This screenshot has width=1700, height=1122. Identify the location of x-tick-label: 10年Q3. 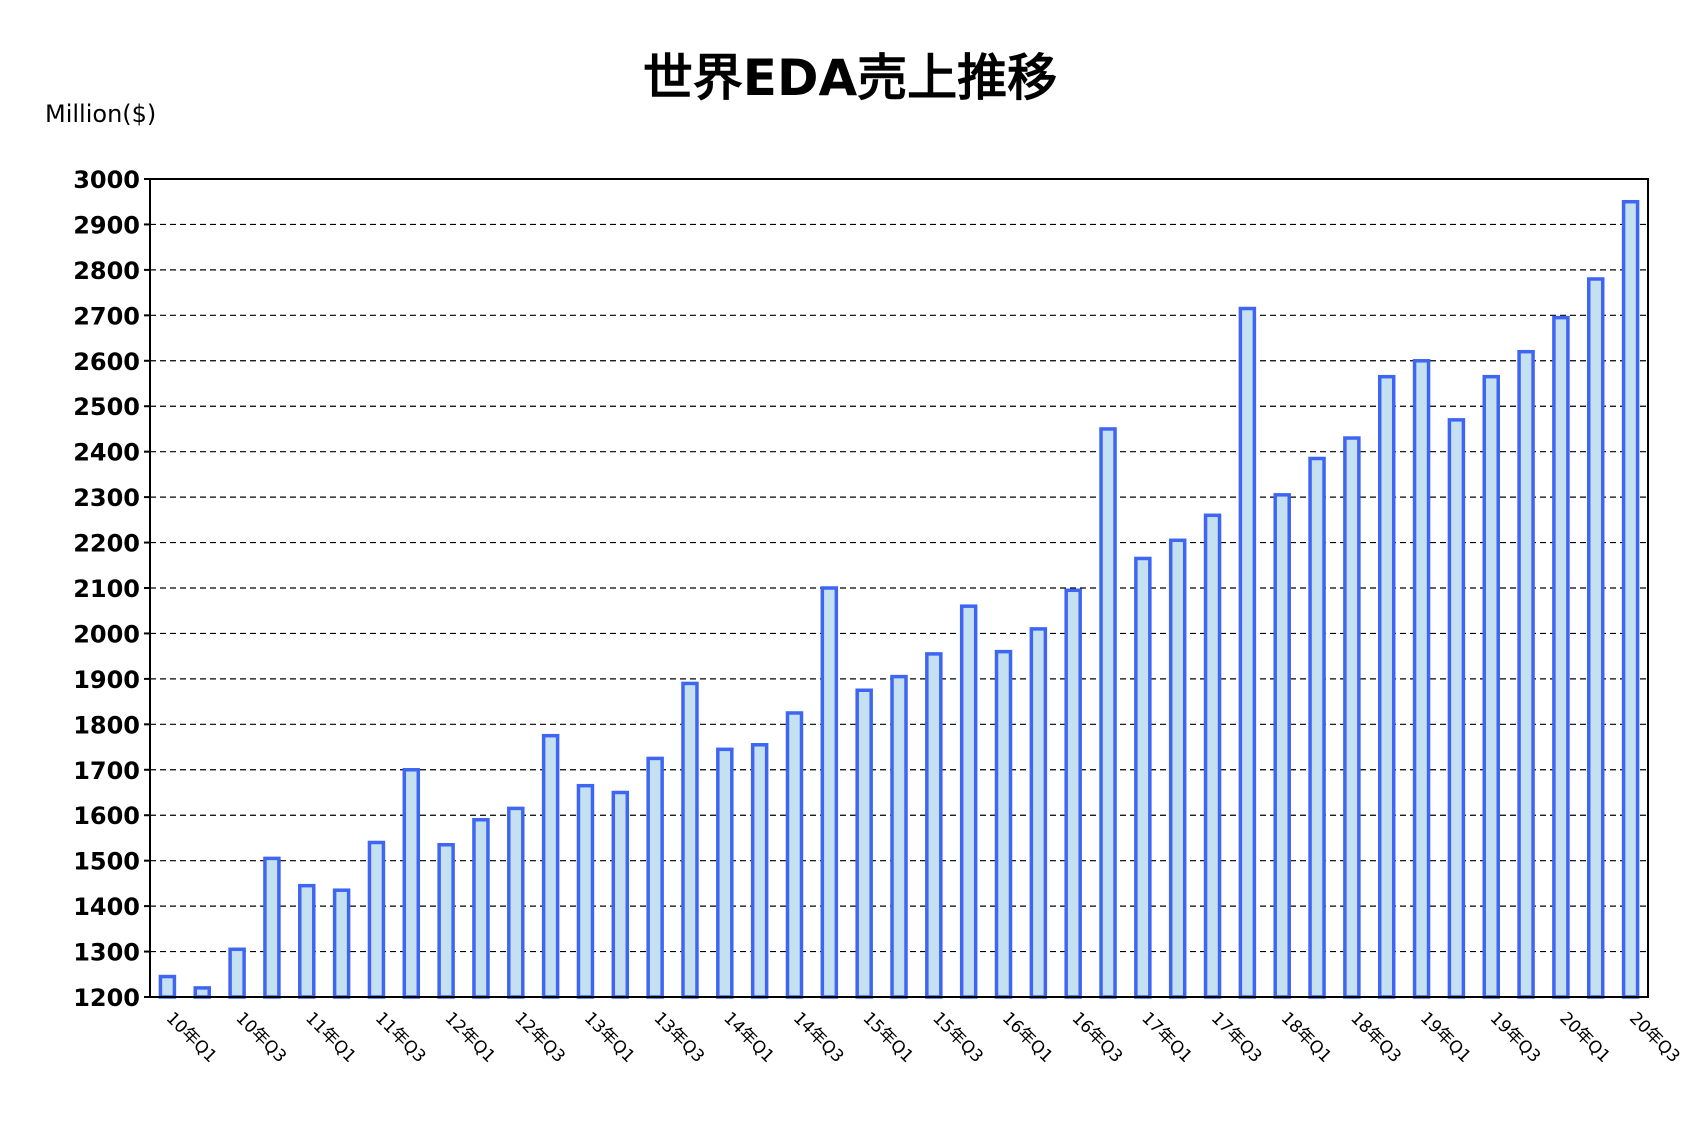
(261, 1037).